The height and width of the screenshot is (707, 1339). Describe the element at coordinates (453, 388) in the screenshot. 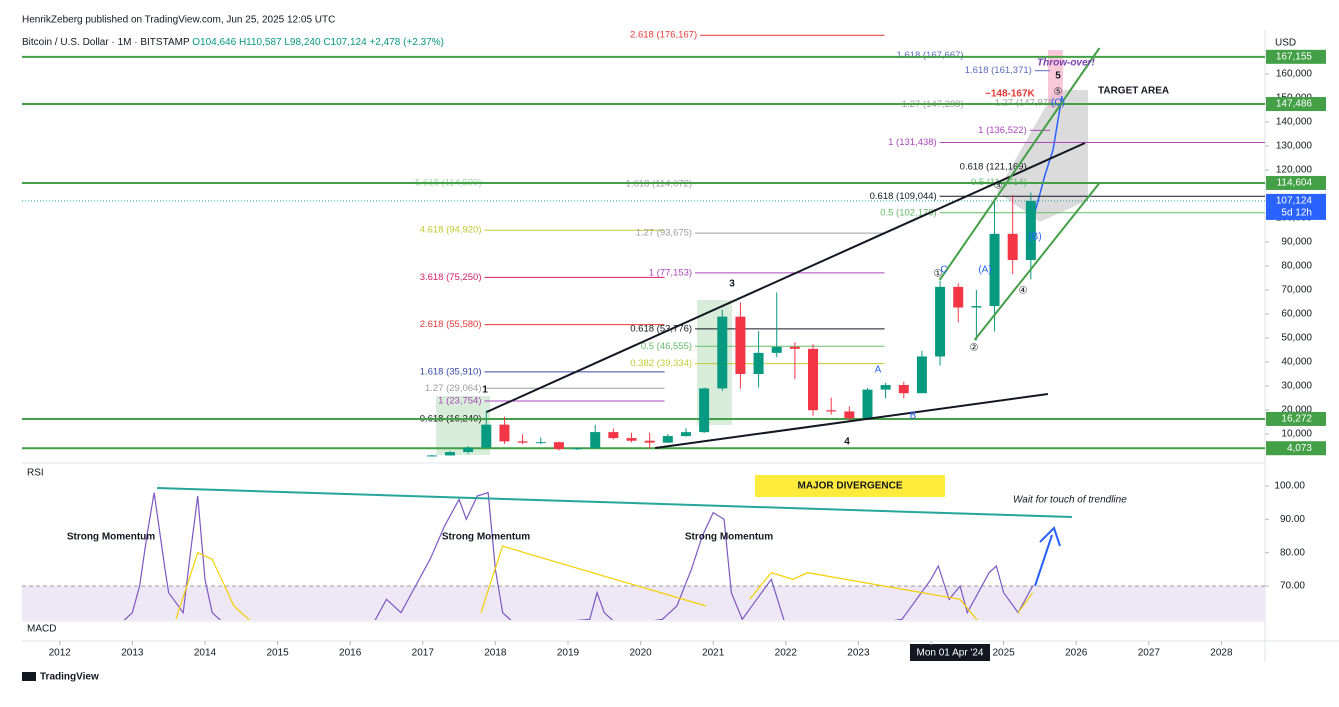

I see `fib-label: 1.27 (29,064)` at that location.